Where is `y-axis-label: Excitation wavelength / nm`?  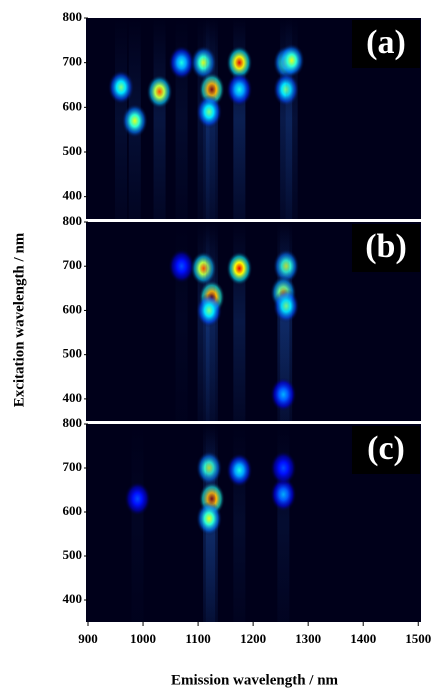
y-axis-label: Excitation wavelength / nm is located at coordinates (19, 319).